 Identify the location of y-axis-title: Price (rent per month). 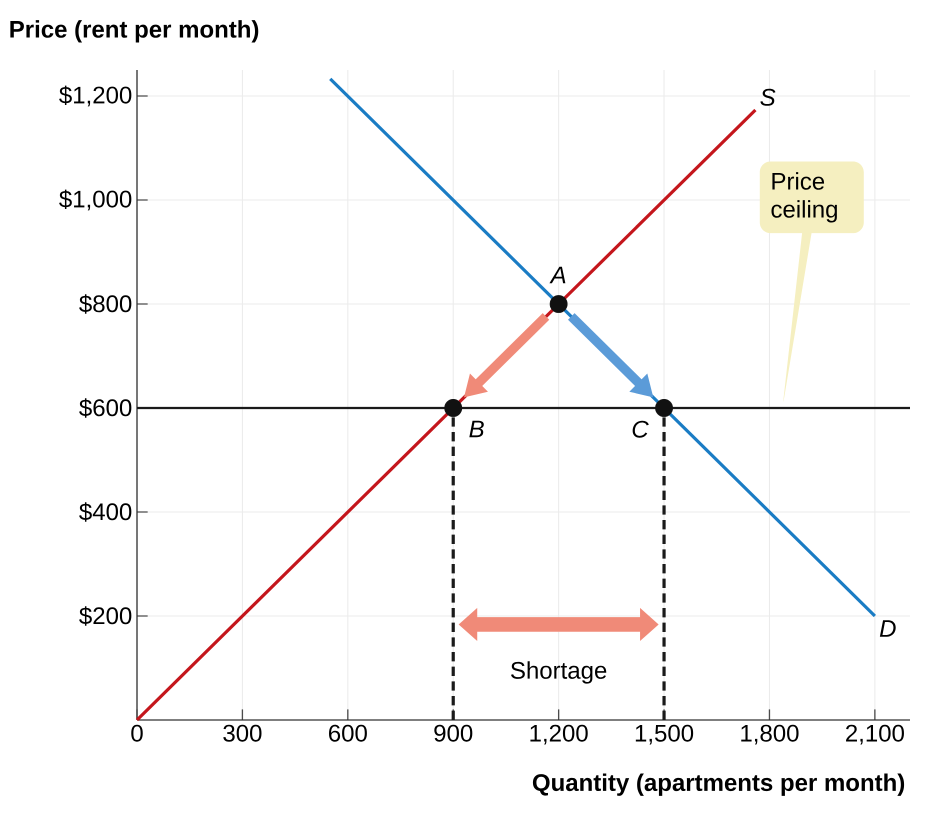
(134, 31).